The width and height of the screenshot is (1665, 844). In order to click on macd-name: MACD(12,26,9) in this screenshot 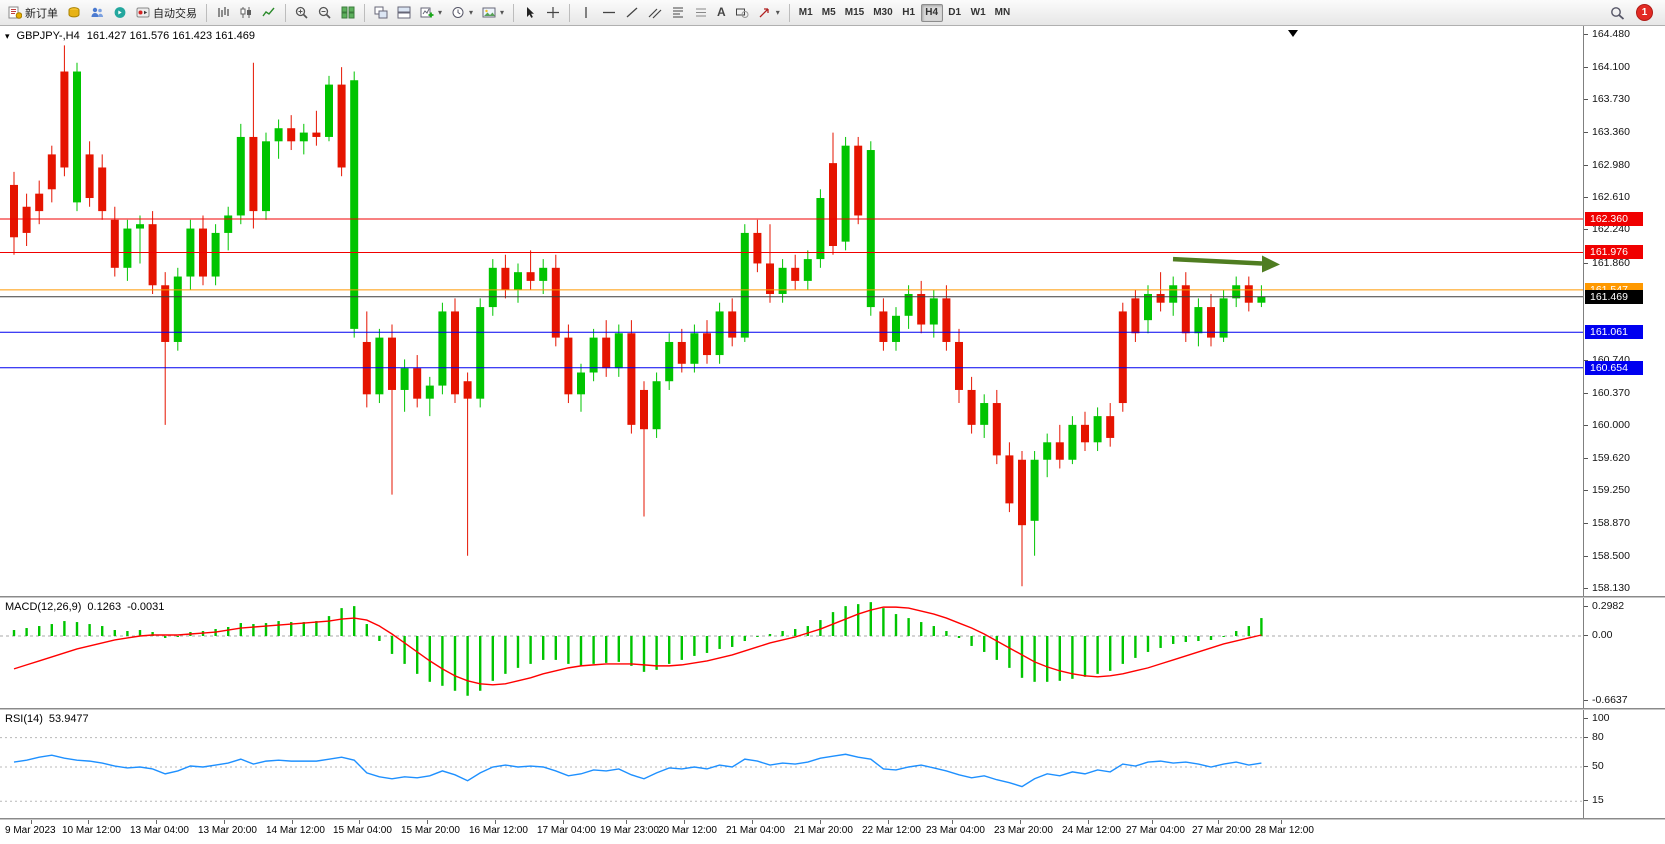, I will do `click(43, 607)`.